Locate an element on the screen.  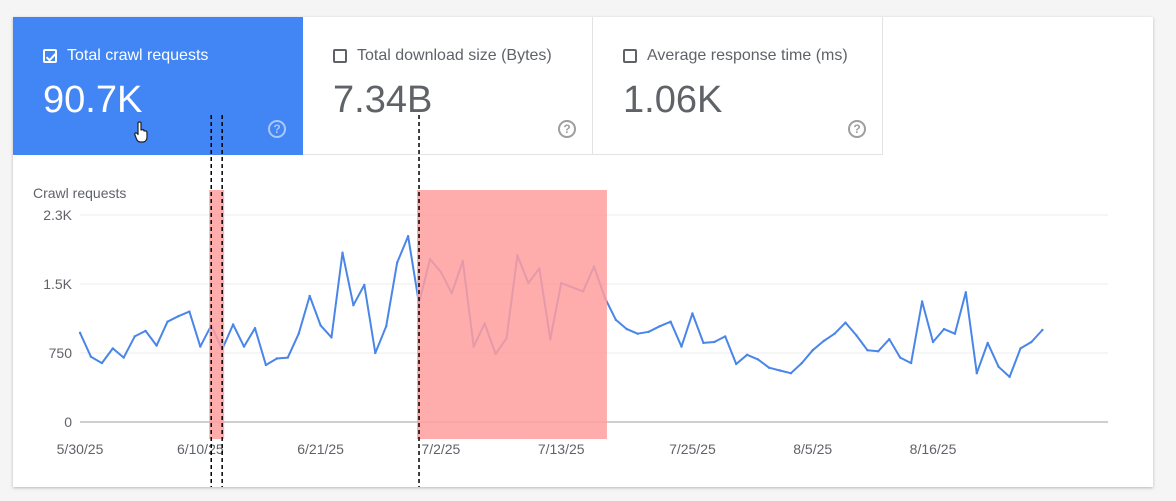
tile-label: Total download size (Bytes) is located at coordinates (454, 55).